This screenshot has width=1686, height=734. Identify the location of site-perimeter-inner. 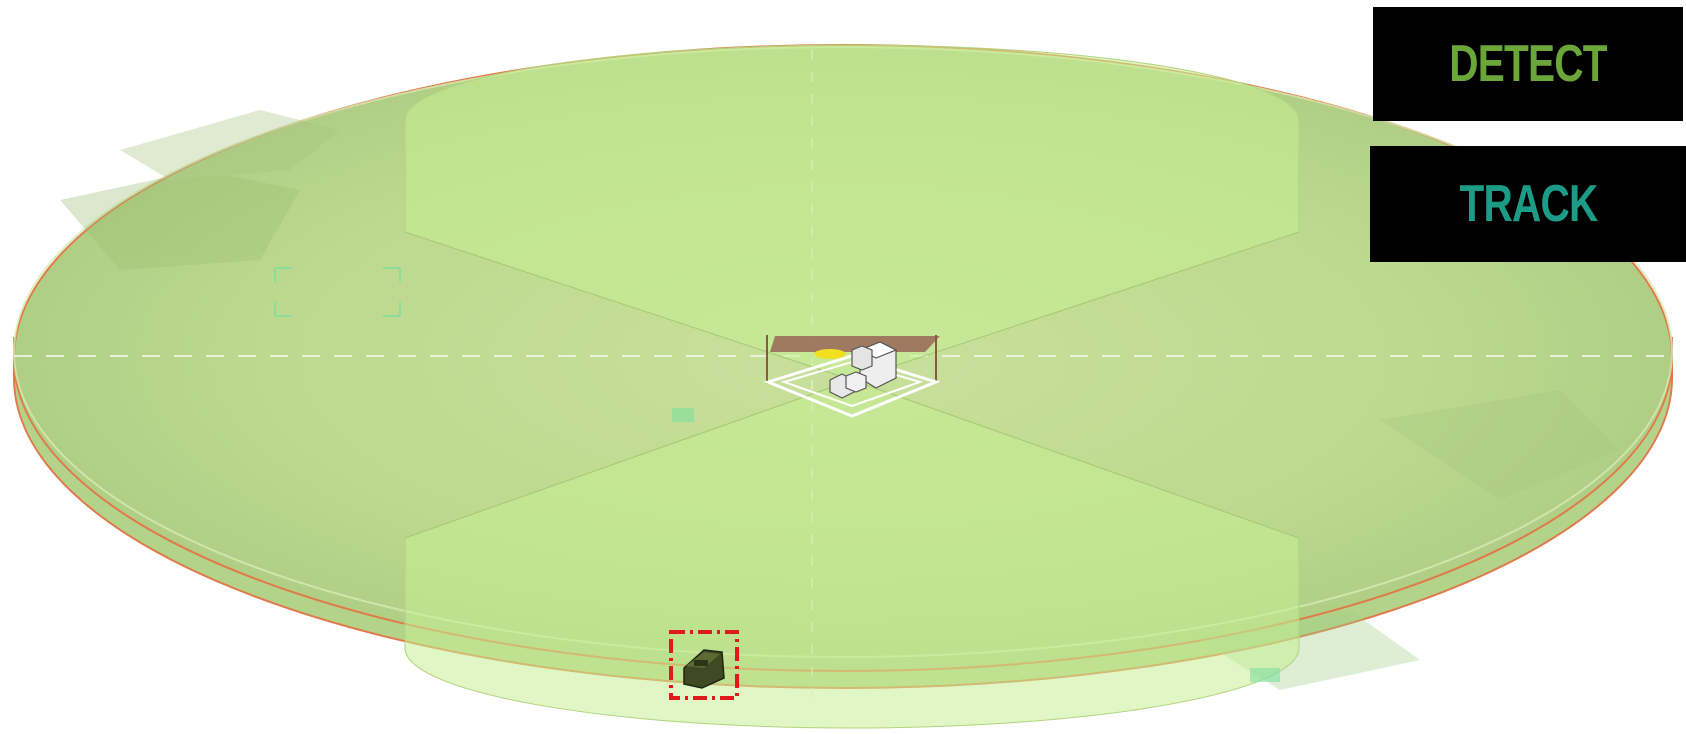
(852, 384).